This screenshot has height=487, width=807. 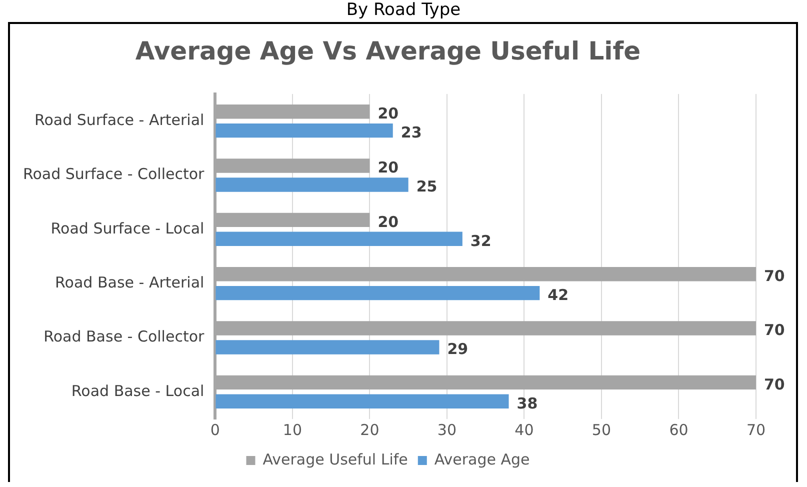 What do you see at coordinates (125, 337) in the screenshot?
I see `y-tick-label: Road Base - Collector` at bounding box center [125, 337].